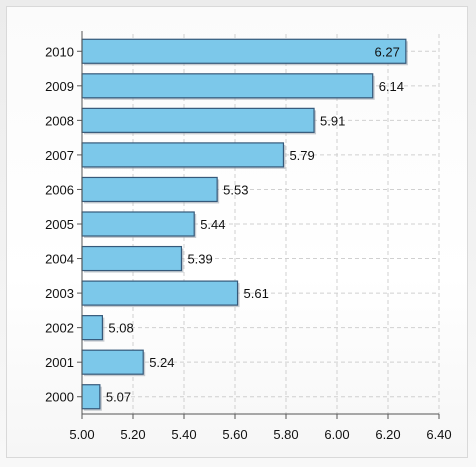  I want to click on y-tick-label: 2008, so click(59, 120).